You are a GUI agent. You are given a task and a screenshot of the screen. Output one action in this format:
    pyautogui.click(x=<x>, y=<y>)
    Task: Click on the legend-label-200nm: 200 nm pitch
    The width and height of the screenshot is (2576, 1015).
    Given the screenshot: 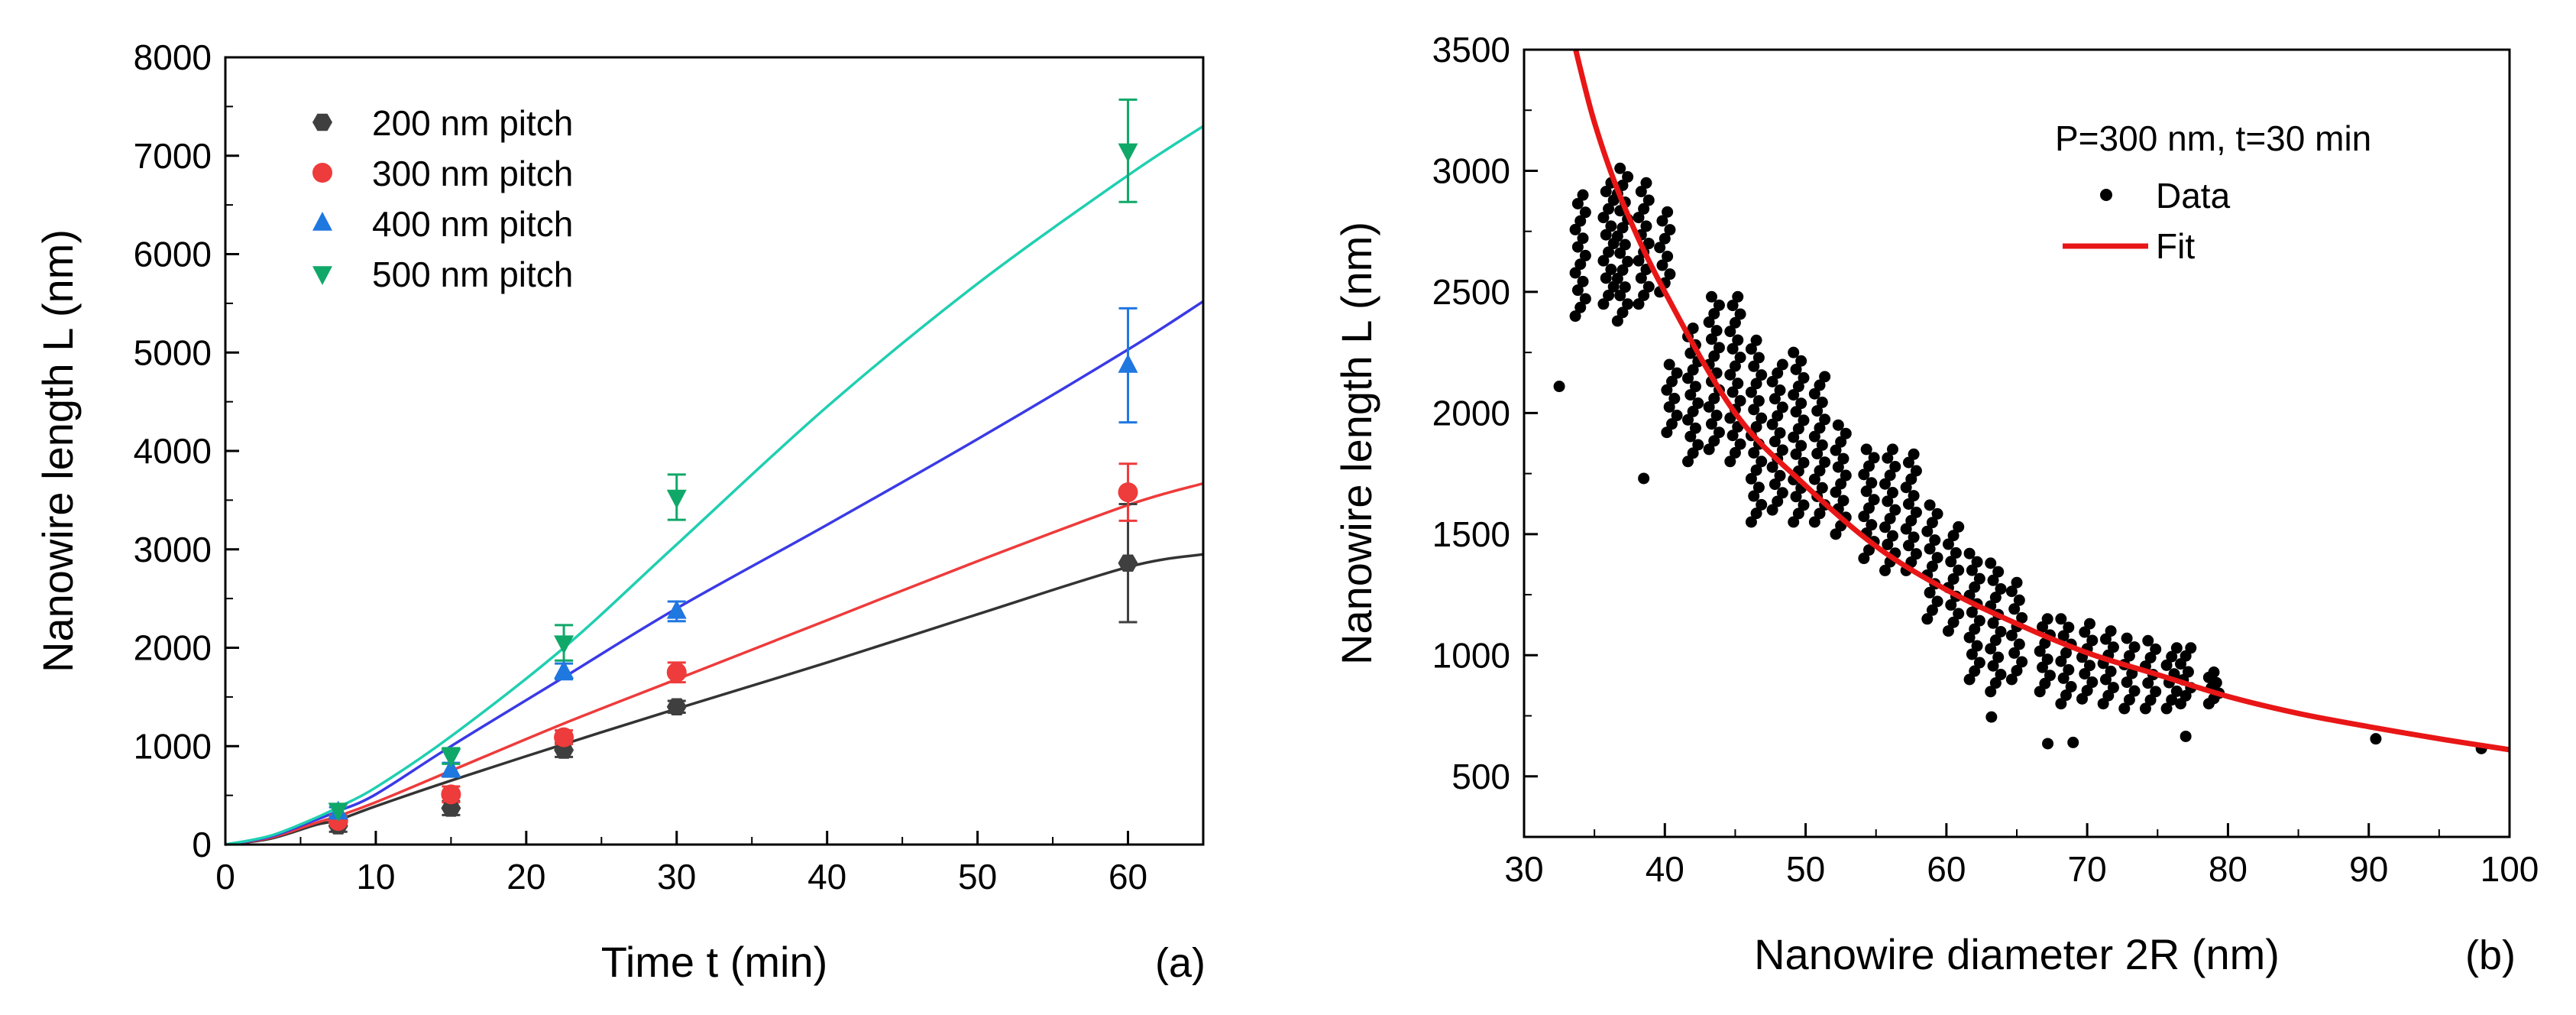 What is the action you would take?
    pyautogui.click(x=472, y=123)
    